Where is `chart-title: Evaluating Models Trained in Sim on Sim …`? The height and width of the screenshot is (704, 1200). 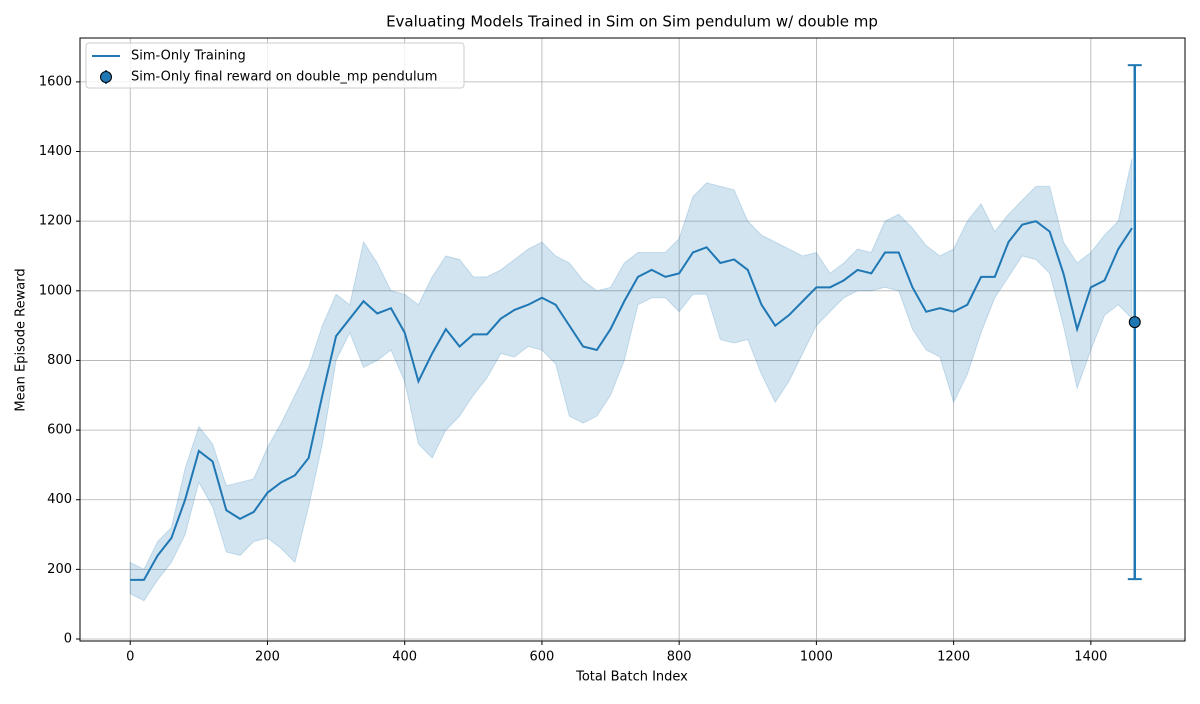
chart-title: Evaluating Models Trained in Sim on Sim … is located at coordinates (632, 22).